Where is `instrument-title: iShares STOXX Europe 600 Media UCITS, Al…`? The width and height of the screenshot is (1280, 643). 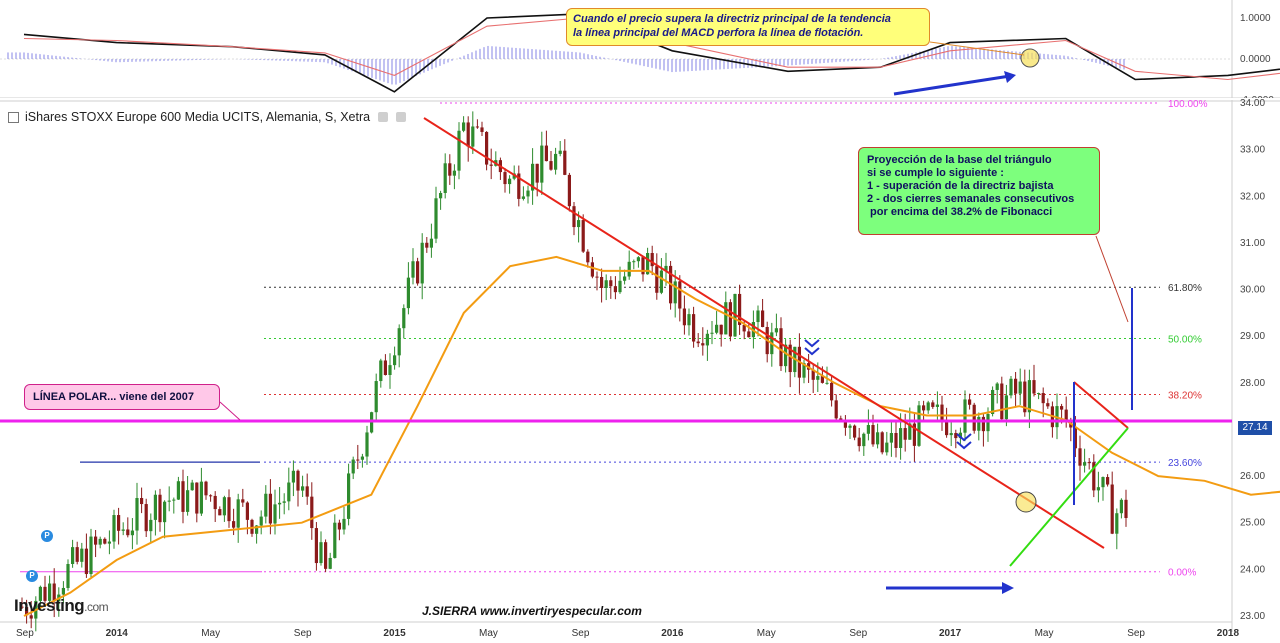
instrument-title: iShares STOXX Europe 600 Media UCITS, Al… is located at coordinates (207, 117).